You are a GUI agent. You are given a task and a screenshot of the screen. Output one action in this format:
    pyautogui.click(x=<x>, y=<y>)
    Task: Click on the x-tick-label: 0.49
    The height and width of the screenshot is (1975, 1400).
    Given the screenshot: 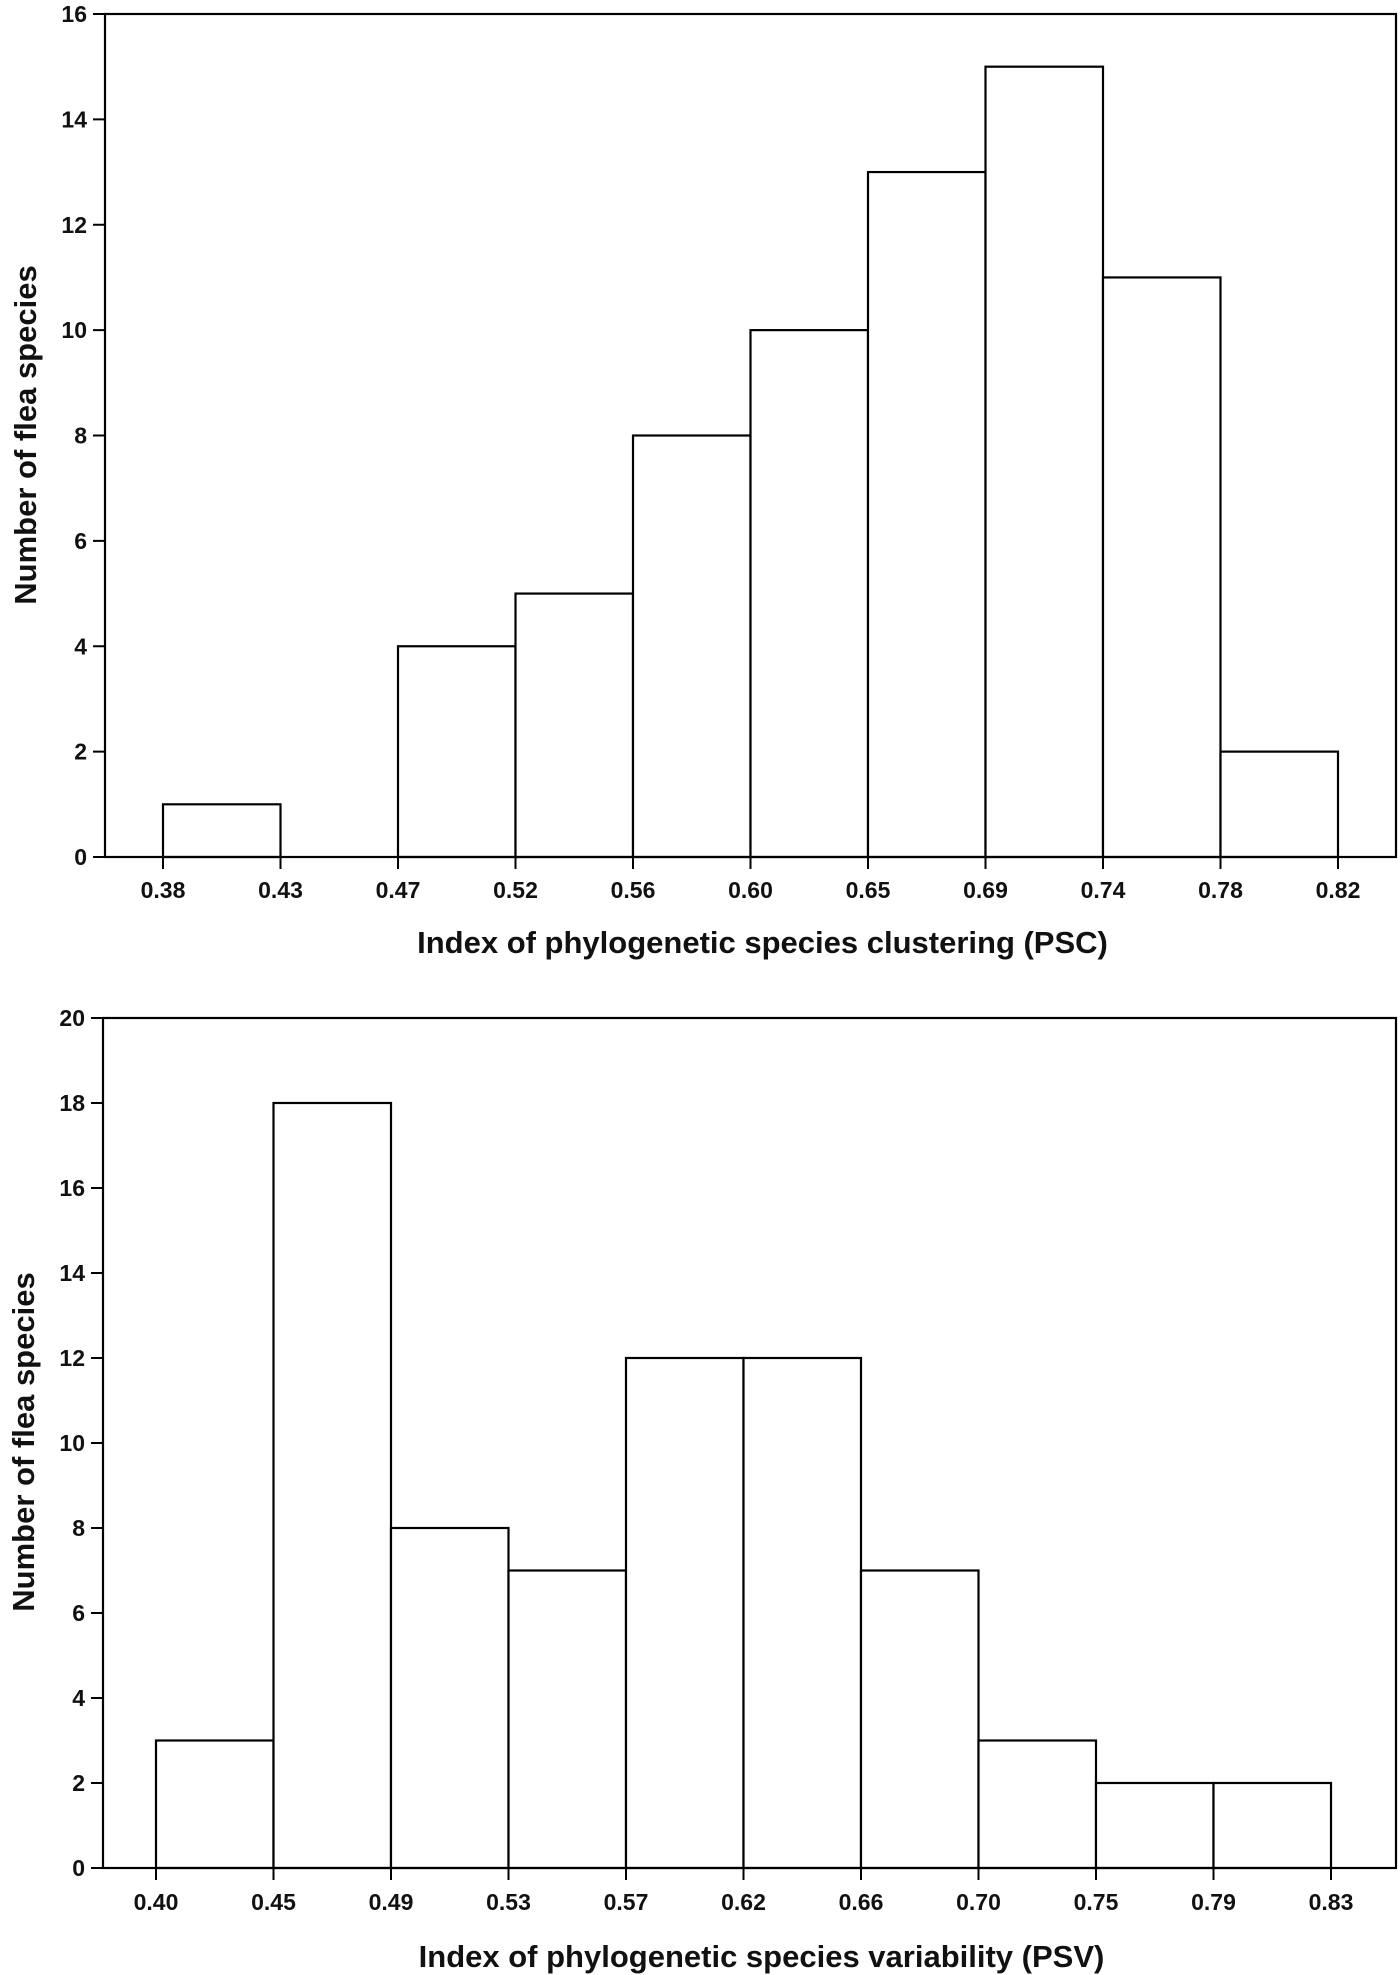 What is the action you would take?
    pyautogui.click(x=391, y=1902)
    